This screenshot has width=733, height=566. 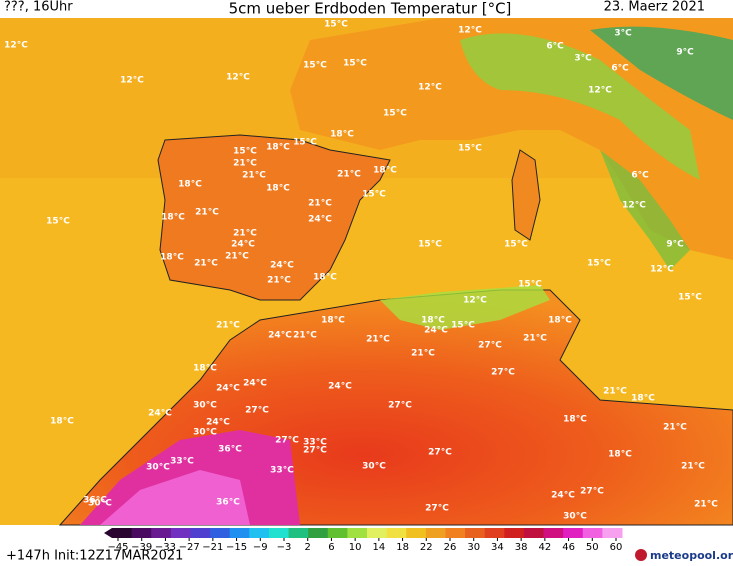 I want to click on colorbar-arrow, so click(x=108, y=533).